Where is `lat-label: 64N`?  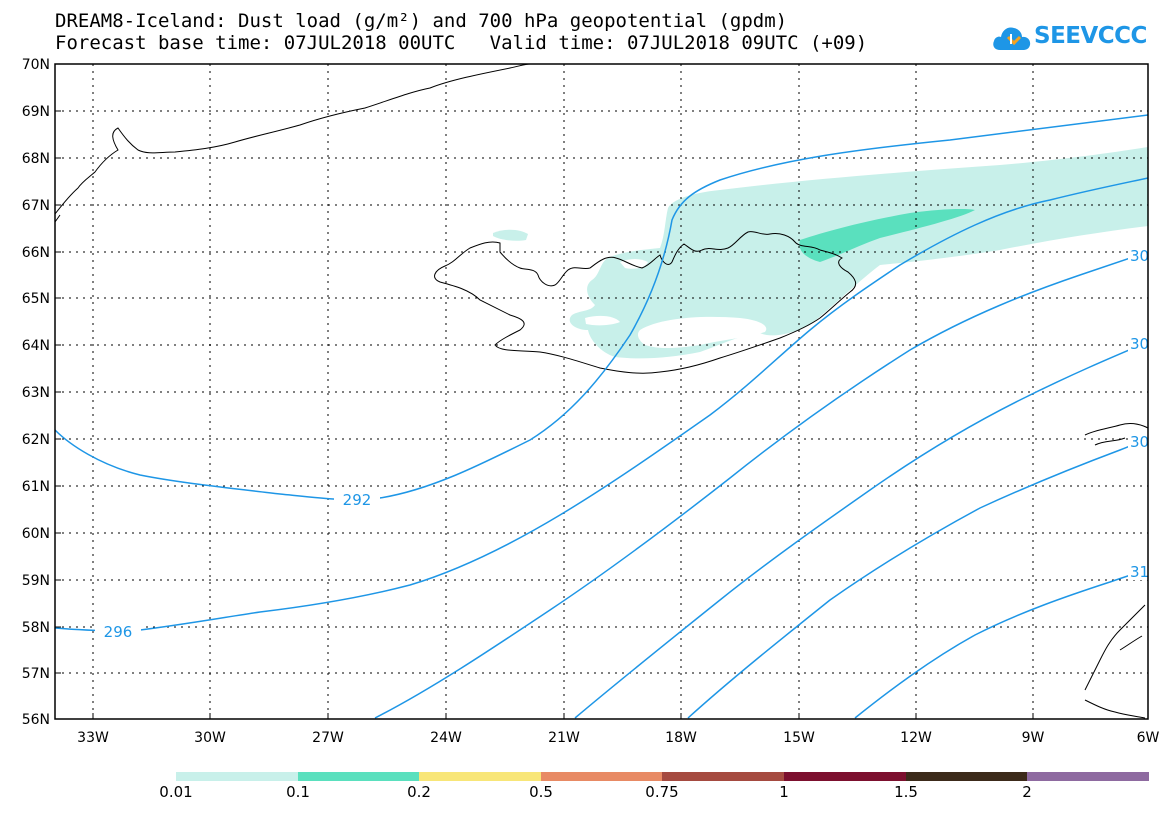
lat-label: 64N is located at coordinates (36, 346).